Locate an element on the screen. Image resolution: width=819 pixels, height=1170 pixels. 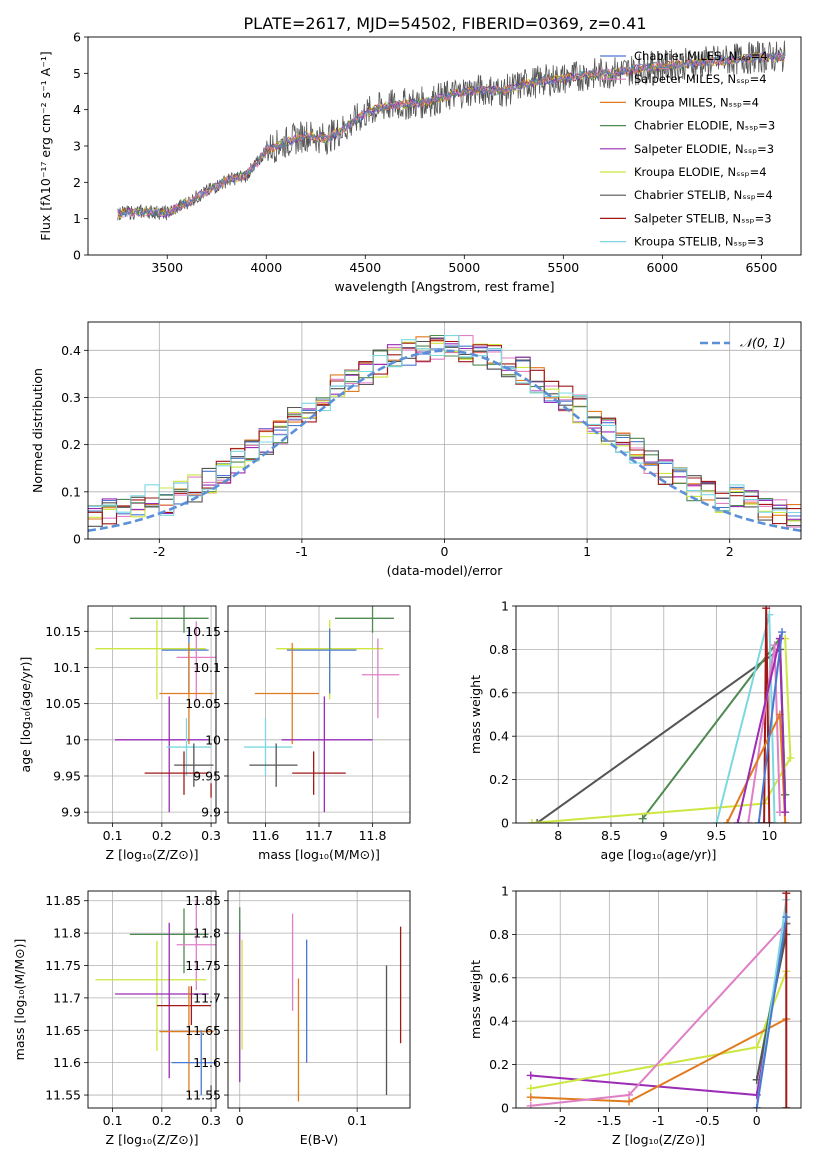
x-tick-label: -1 is located at coordinates (302, 551).